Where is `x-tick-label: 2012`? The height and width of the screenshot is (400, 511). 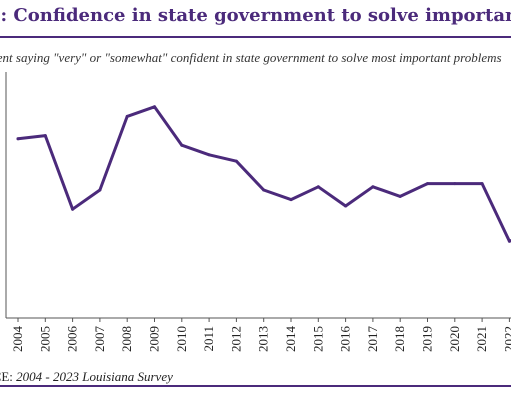 x-tick-label: 2012 is located at coordinates (235, 339).